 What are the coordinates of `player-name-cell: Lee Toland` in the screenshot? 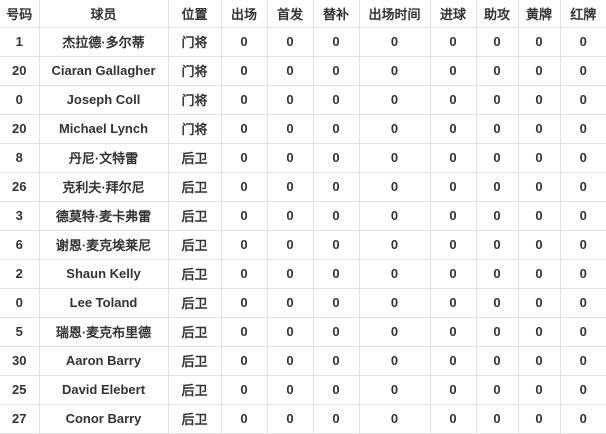 It's located at (104, 303).